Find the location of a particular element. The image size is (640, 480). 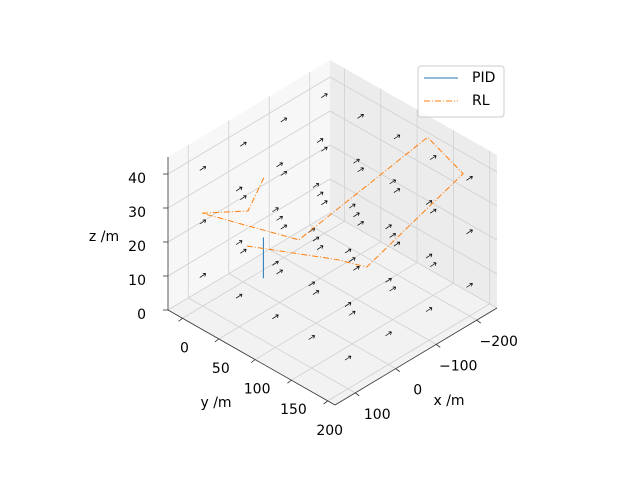

x-tick-label: −200 is located at coordinates (499, 342).